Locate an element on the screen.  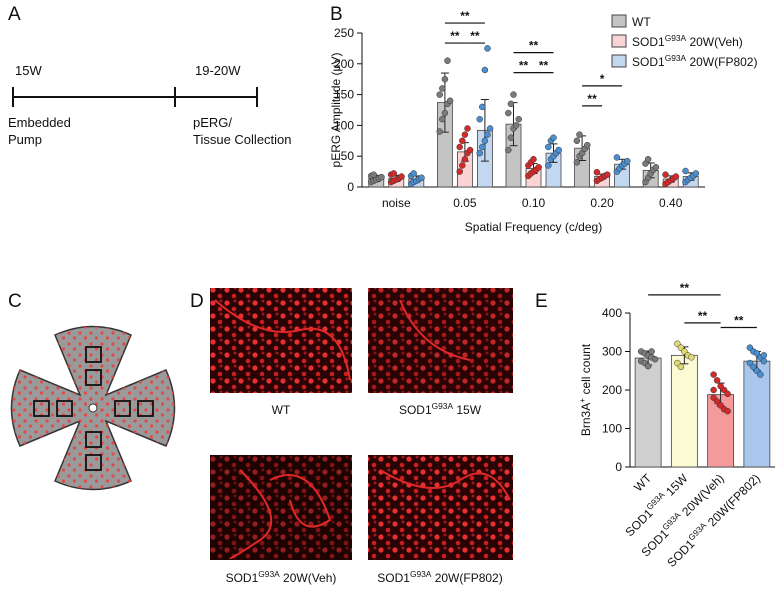
x-axis-label: Spatial Frequency (c/deg) is located at coordinates (533, 227).